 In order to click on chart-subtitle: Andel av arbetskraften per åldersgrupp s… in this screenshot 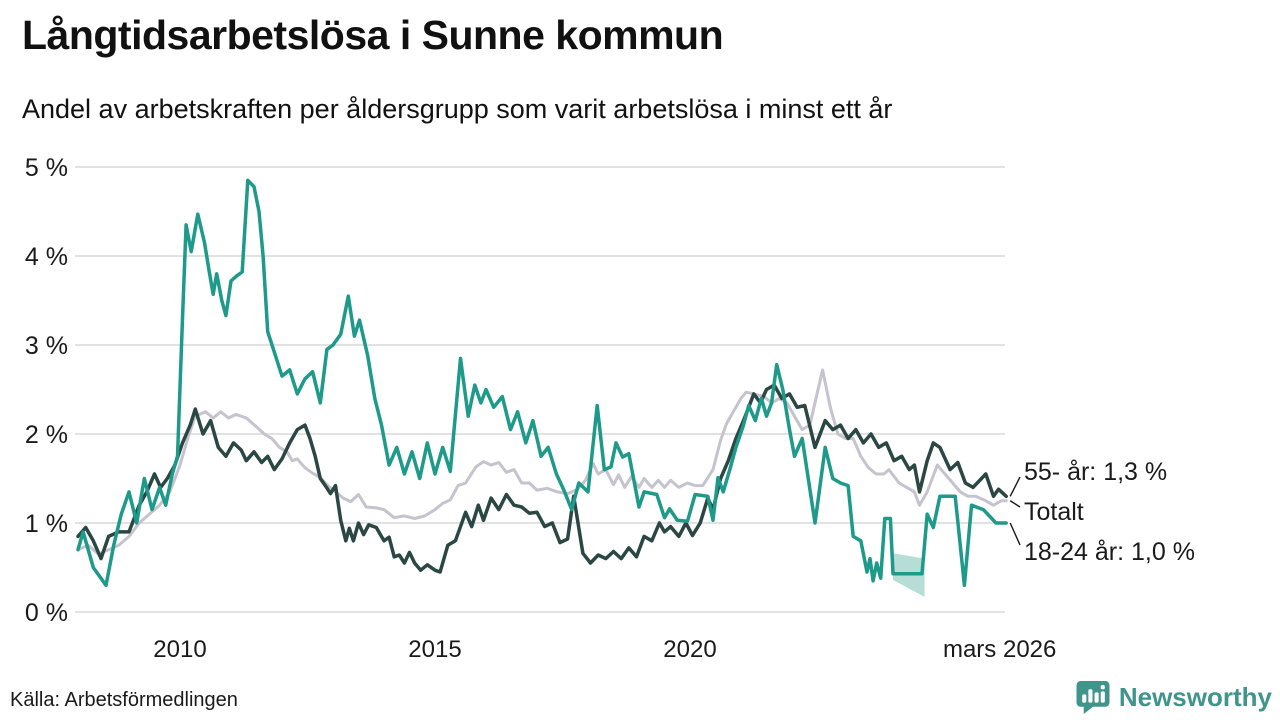, I will do `click(457, 109)`.